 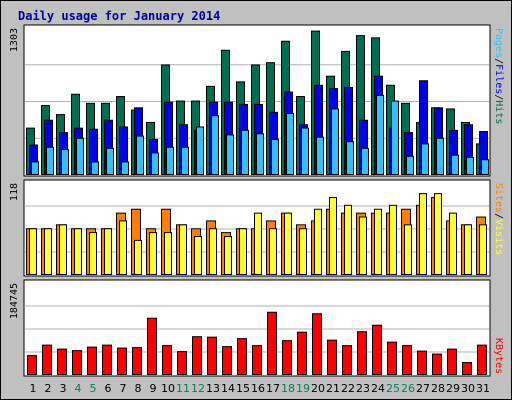 What do you see at coordinates (63, 388) in the screenshot?
I see `day-label-3: 3` at bounding box center [63, 388].